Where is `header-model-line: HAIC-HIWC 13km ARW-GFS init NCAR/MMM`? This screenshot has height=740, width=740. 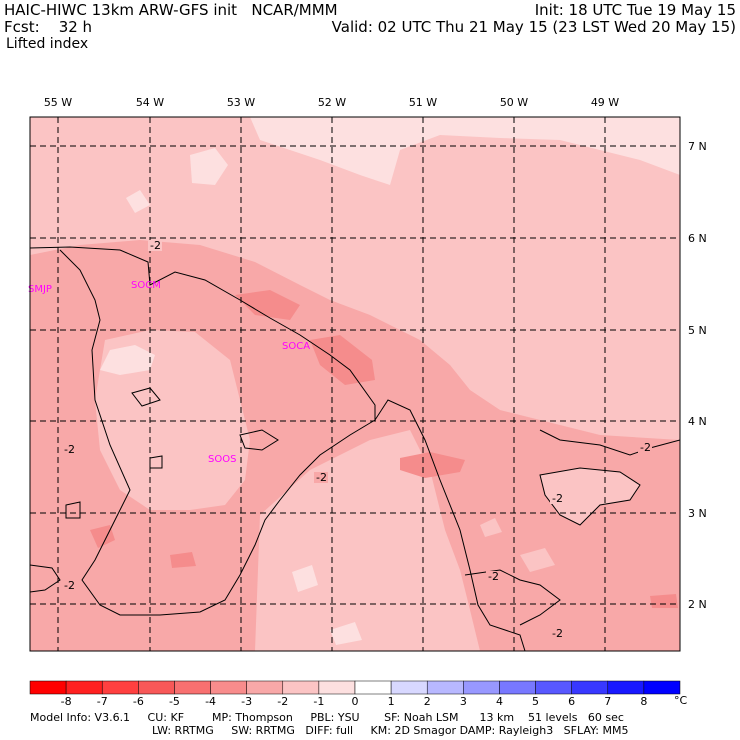 header-model-line: HAIC-HIWC 13km ARW-GFS init NCAR/MMM is located at coordinates (171, 10).